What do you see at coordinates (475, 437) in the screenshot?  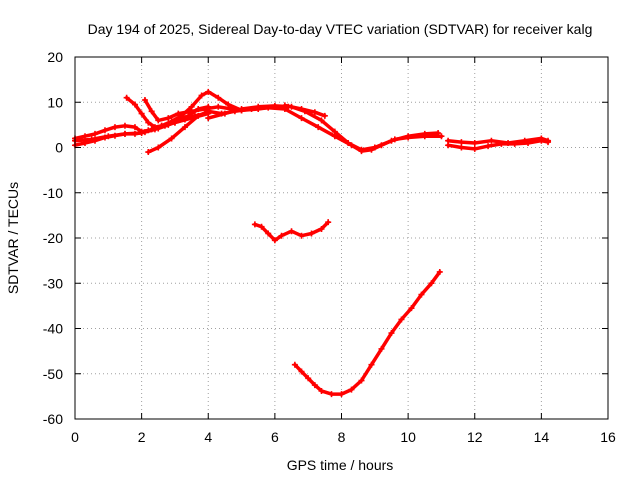 I see `x-tick-label: 12` at bounding box center [475, 437].